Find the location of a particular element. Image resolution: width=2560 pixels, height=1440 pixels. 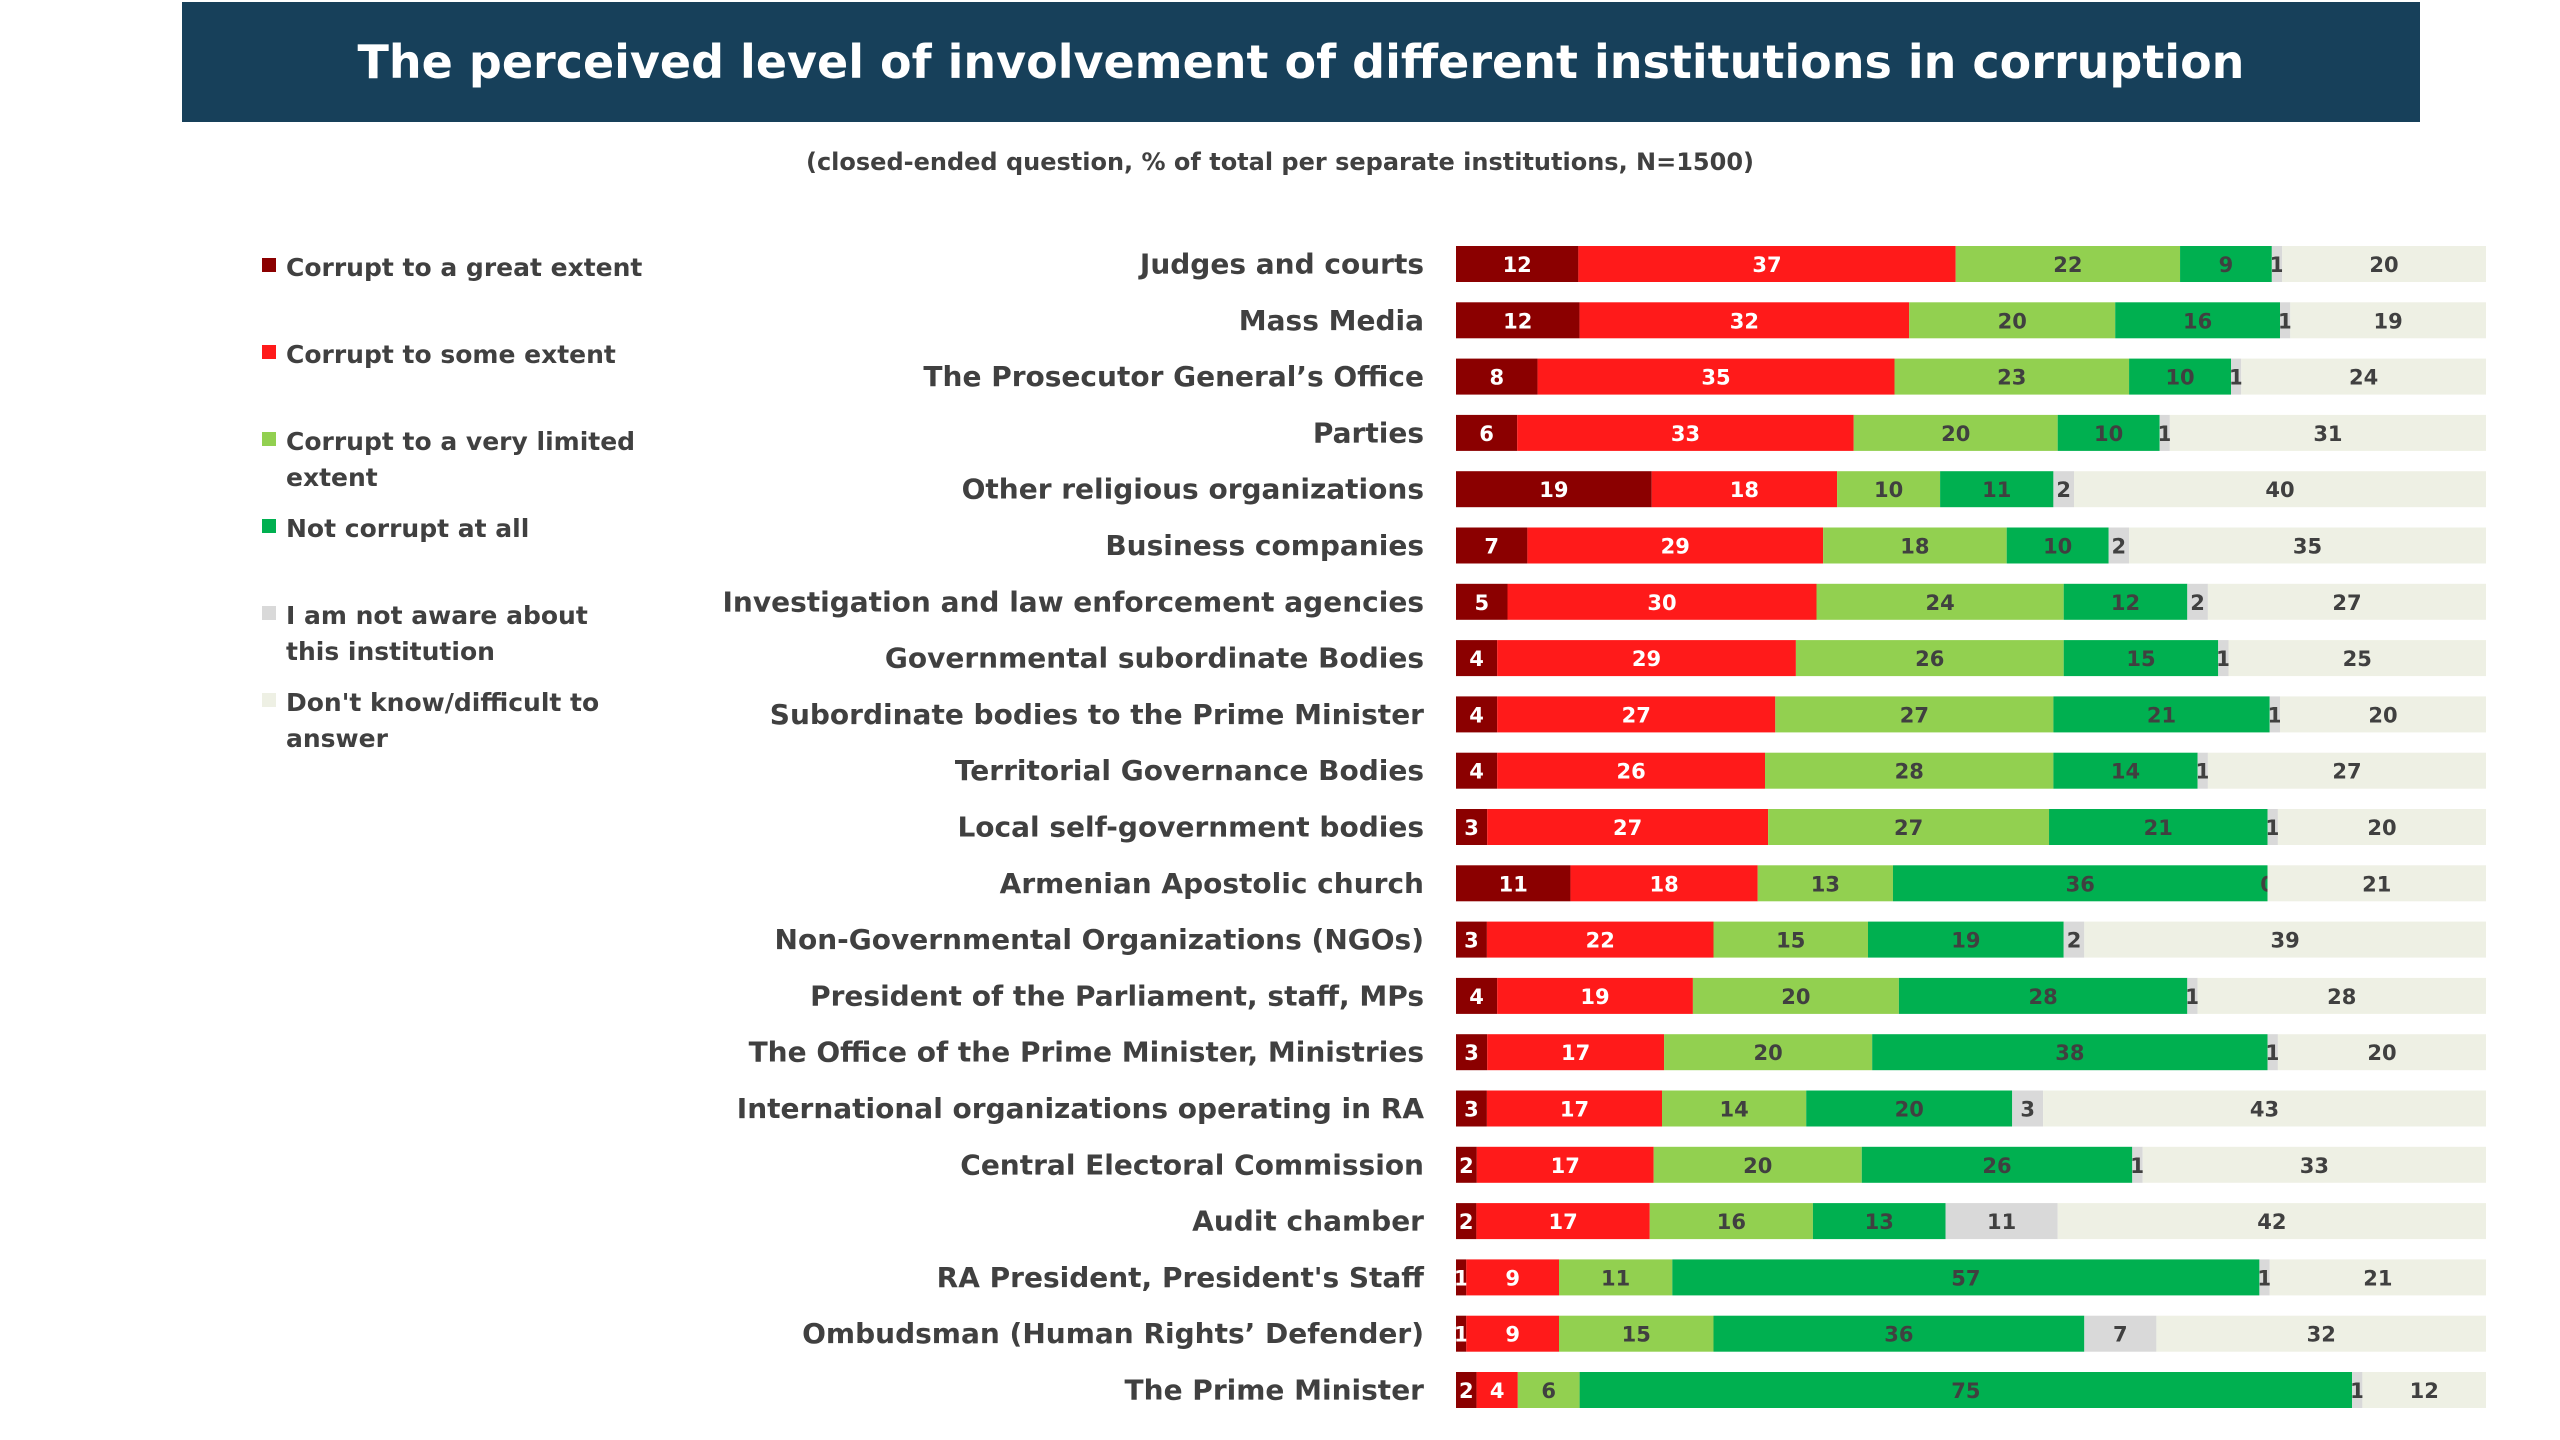

data-label-governmental-subordinate-bodies-s2: 26 is located at coordinates (1929, 659).